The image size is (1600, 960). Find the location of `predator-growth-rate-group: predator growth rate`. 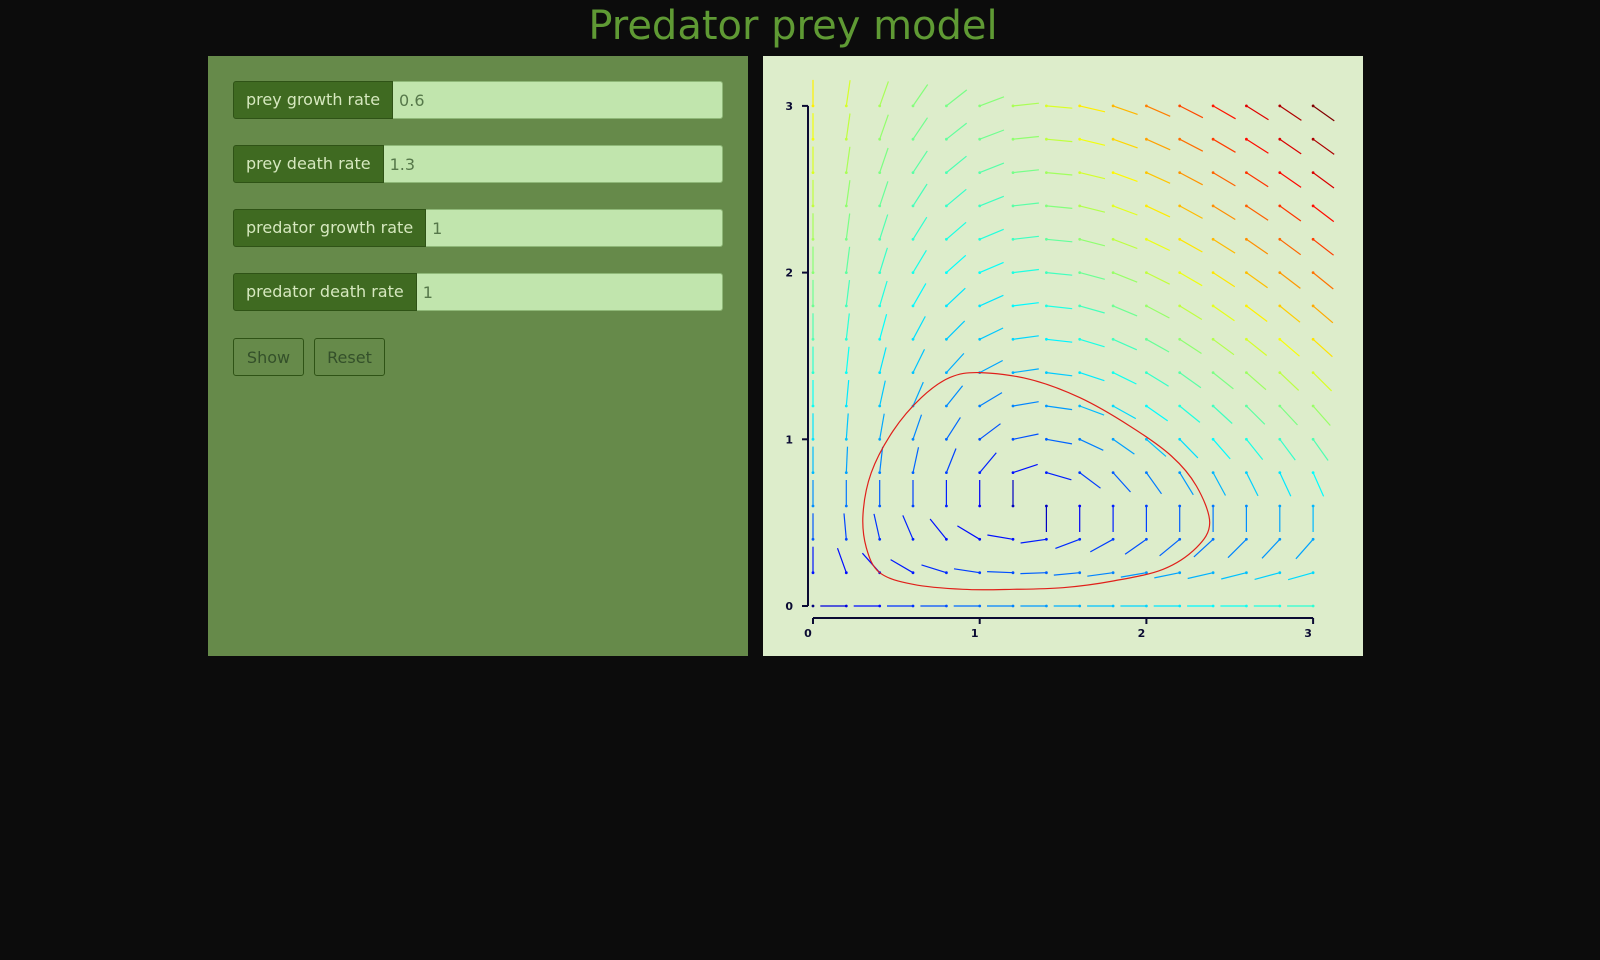

predator-growth-rate-group: predator growth rate is located at coordinates (478, 228).